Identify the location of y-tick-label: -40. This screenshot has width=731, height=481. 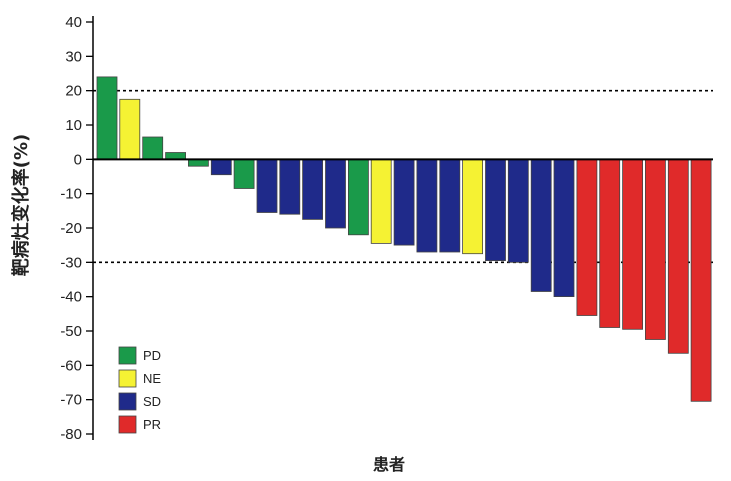
(71, 297).